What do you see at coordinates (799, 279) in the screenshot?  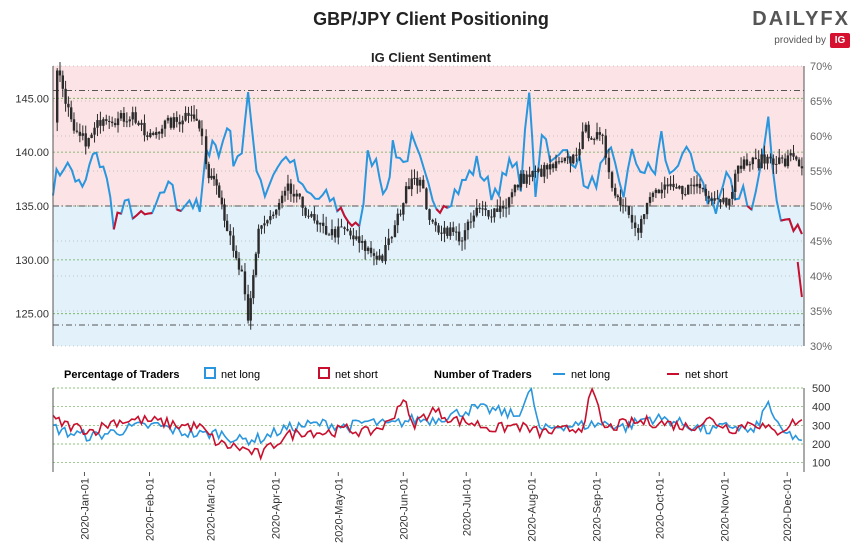 I see `net-short-percent-tail` at bounding box center [799, 279].